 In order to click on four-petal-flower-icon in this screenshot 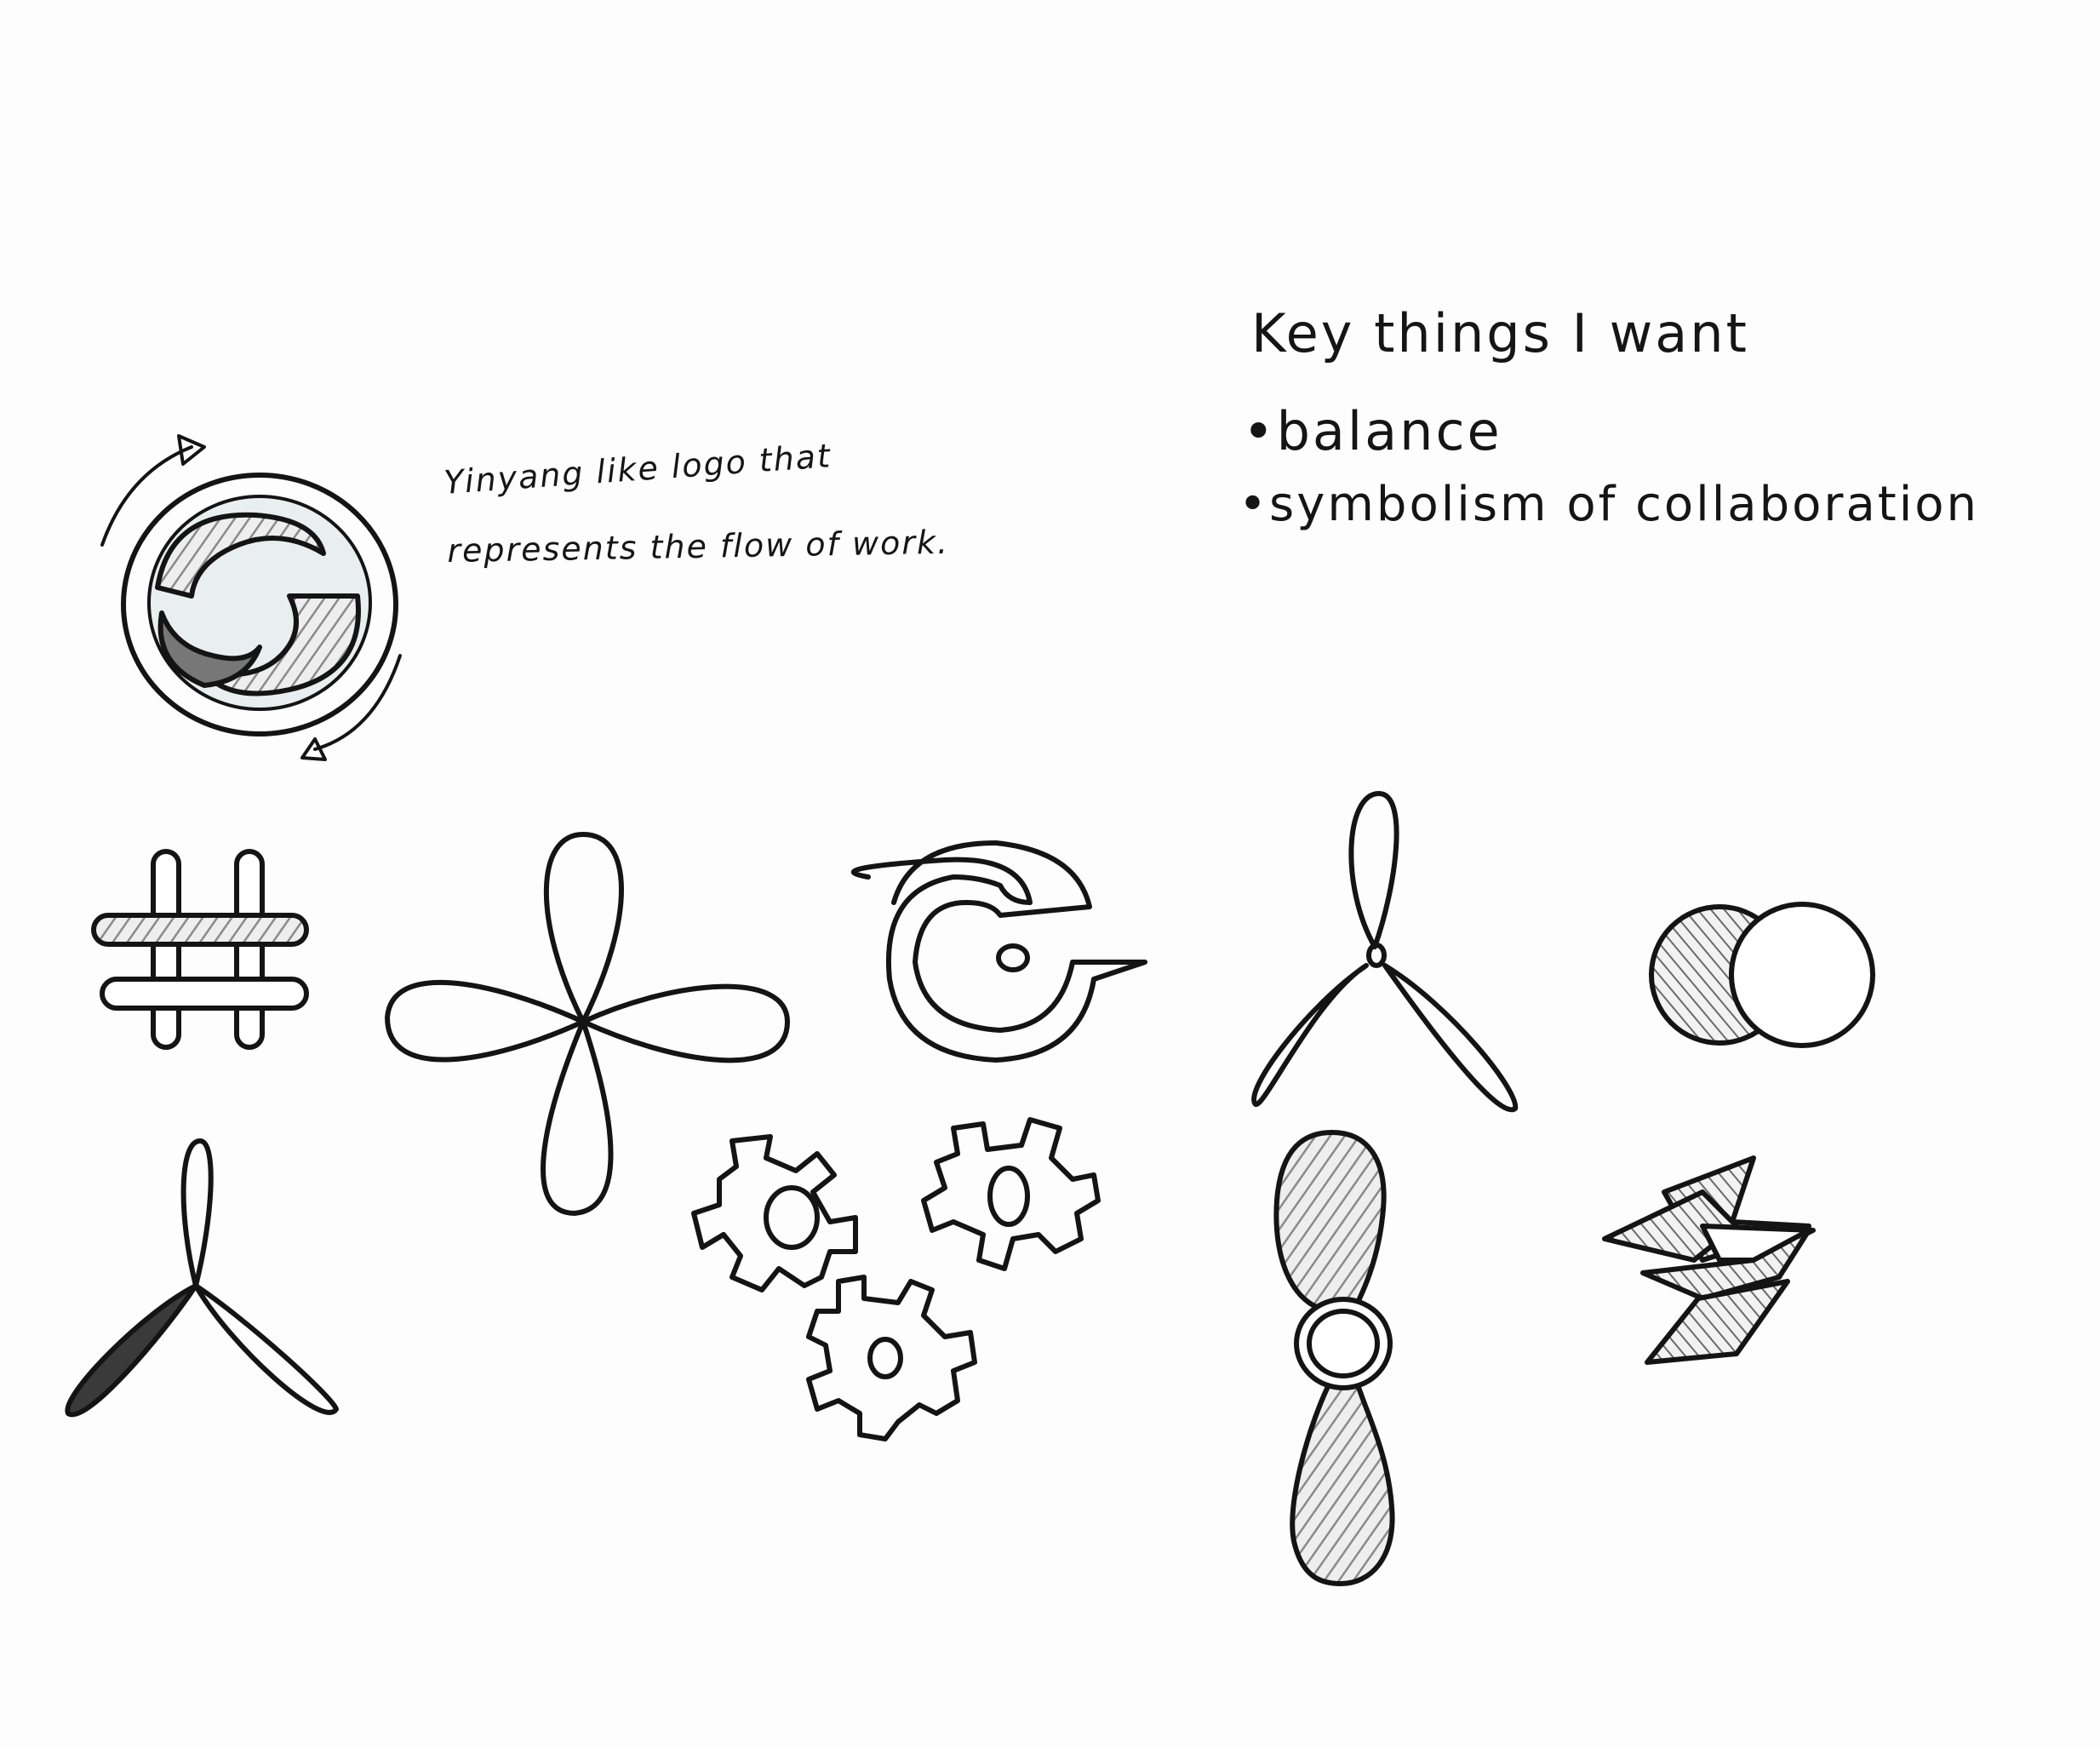, I will do `click(587, 1024)`.